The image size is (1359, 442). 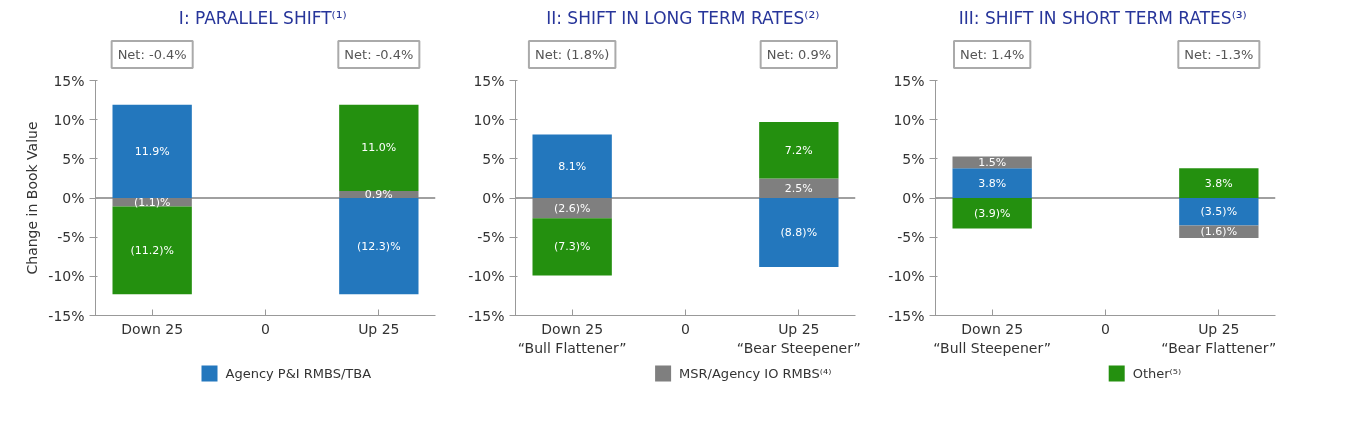 I want to click on chart-title: II: SHIFT IN LONG TERM RATES⁽²⁾, so click(x=683, y=17).